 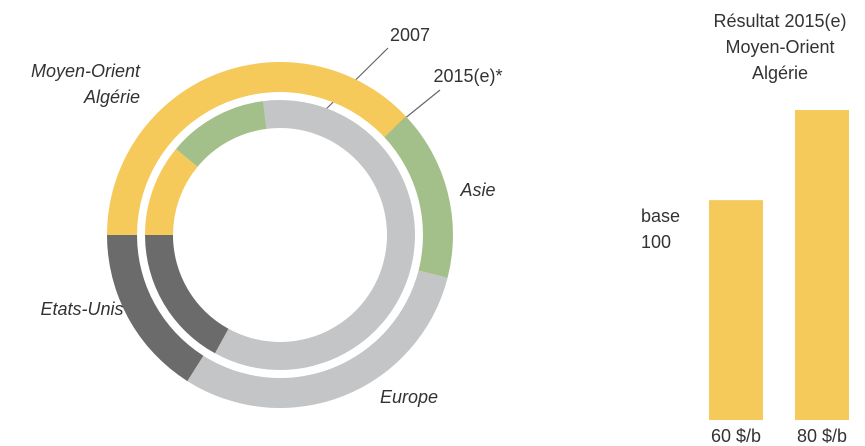 I want to click on category-label: Asie, so click(x=477, y=190).